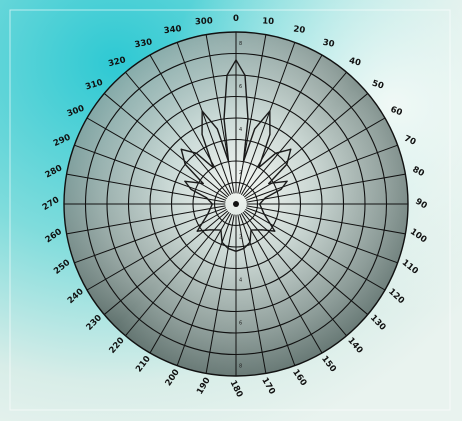  What do you see at coordinates (117, 62) in the screenshot?
I see `angle-tick-label-320: 320` at bounding box center [117, 62].